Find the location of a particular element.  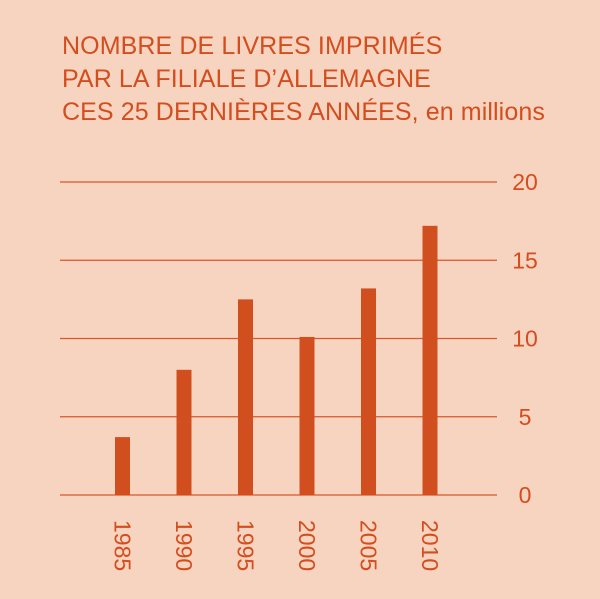

bar-1985 is located at coordinates (122, 466).